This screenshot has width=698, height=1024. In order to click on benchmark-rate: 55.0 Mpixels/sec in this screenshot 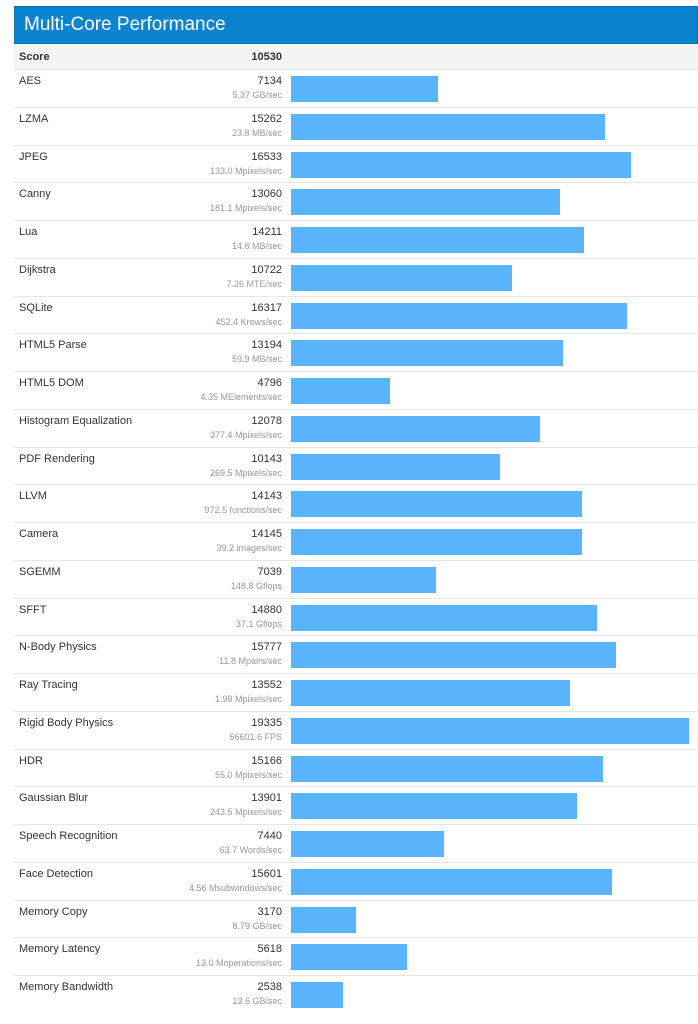, I will do `click(248, 774)`.